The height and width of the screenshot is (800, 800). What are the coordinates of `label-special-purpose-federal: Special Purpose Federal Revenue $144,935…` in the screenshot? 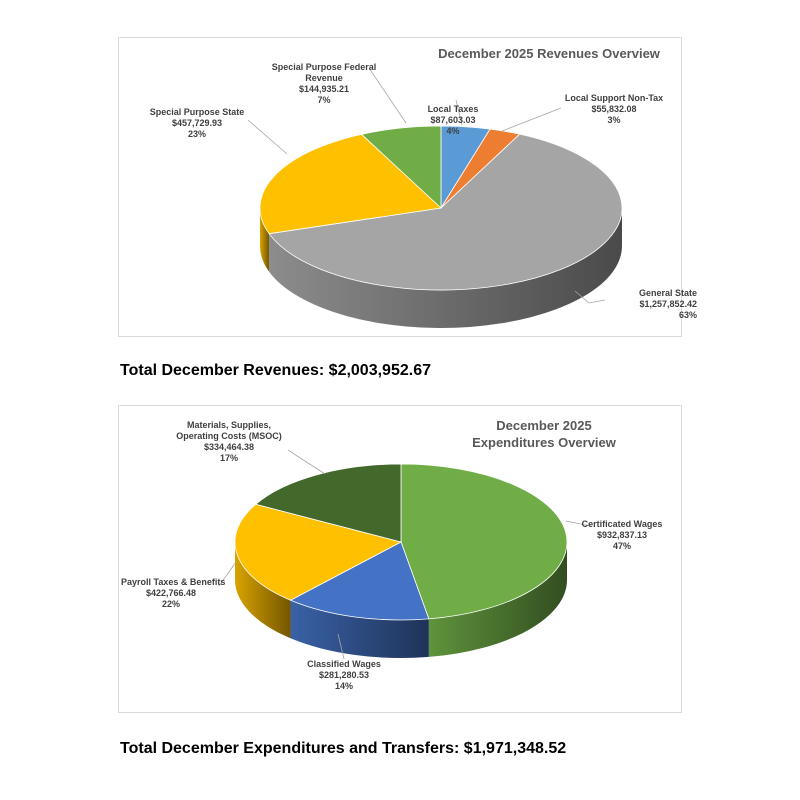 It's located at (324, 83).